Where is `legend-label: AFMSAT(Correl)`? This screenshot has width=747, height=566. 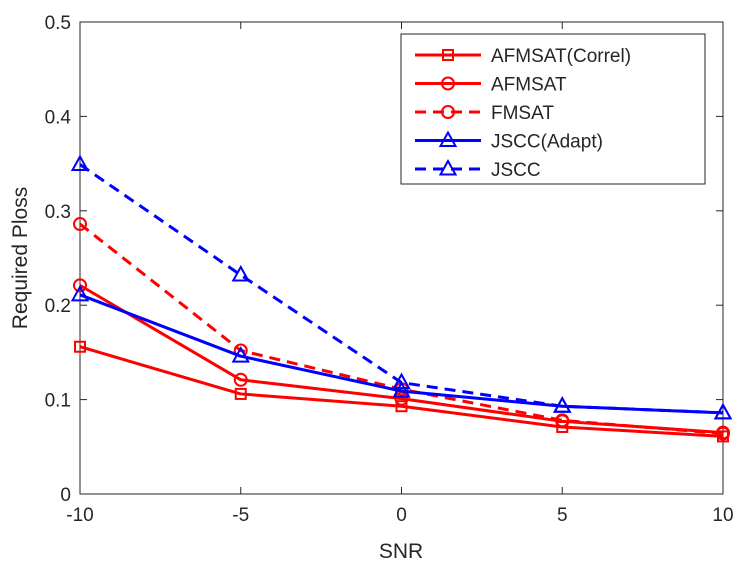
legend-label: AFMSAT(Correl) is located at coordinates (561, 56).